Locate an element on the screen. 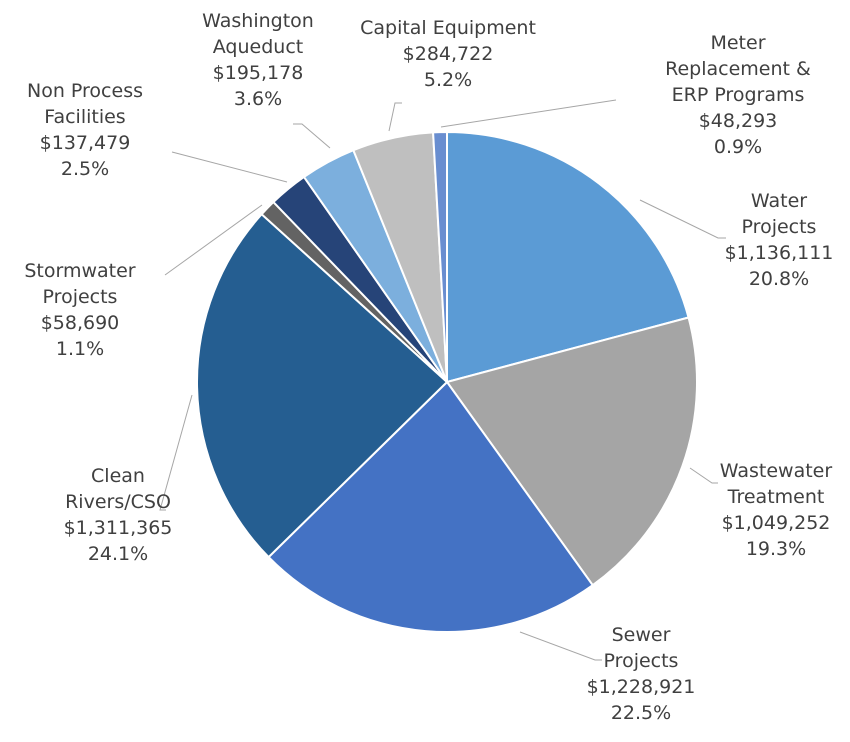  slice-percent: 2.5% is located at coordinates (85, 169).